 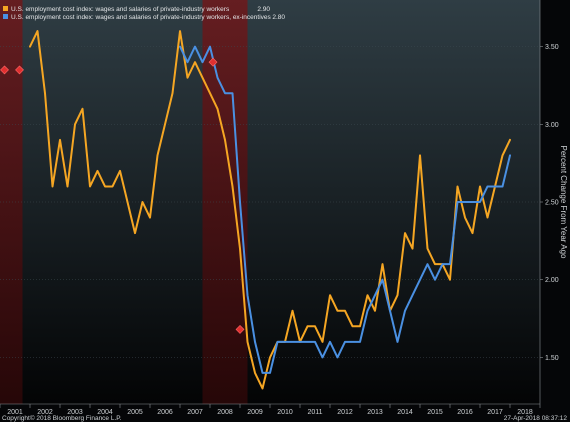 I want to click on y-tick-label: 2.50, so click(x=552, y=203).